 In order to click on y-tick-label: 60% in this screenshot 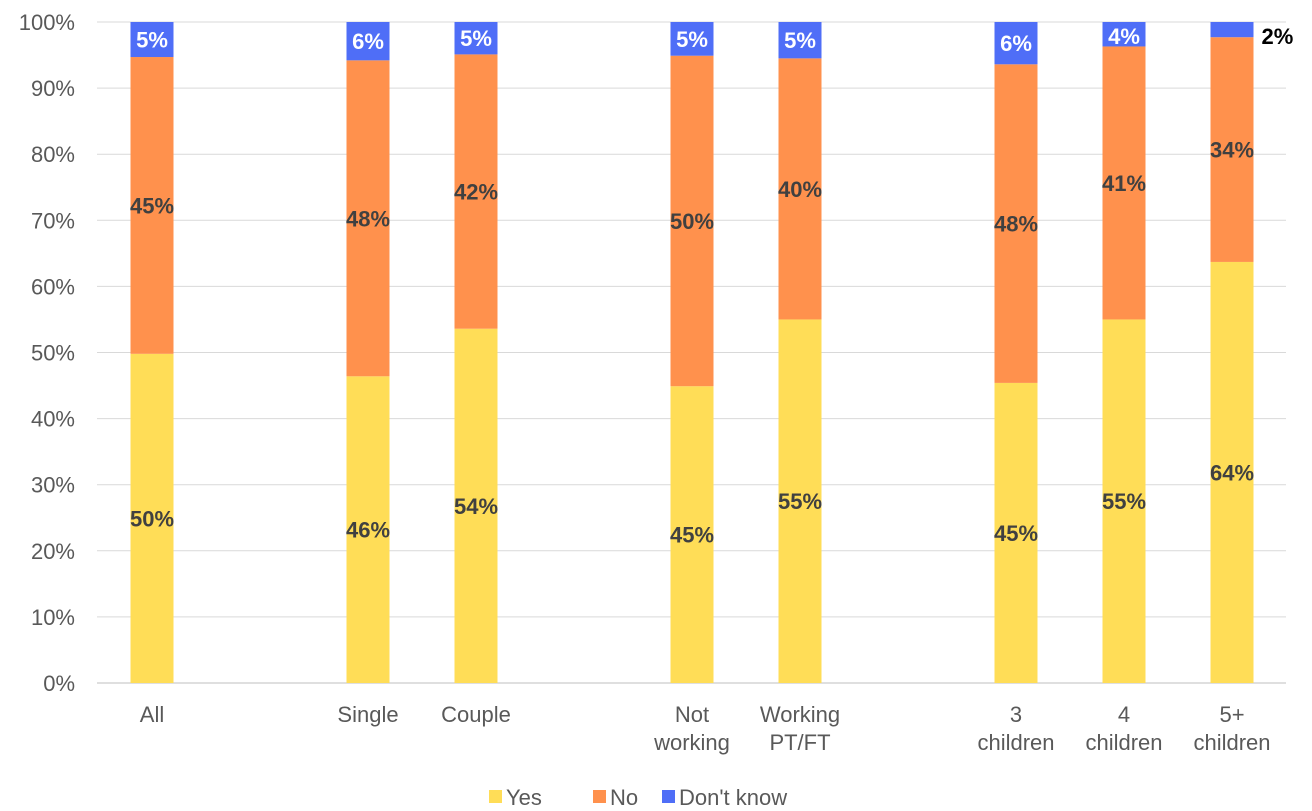, I will do `click(53, 286)`.